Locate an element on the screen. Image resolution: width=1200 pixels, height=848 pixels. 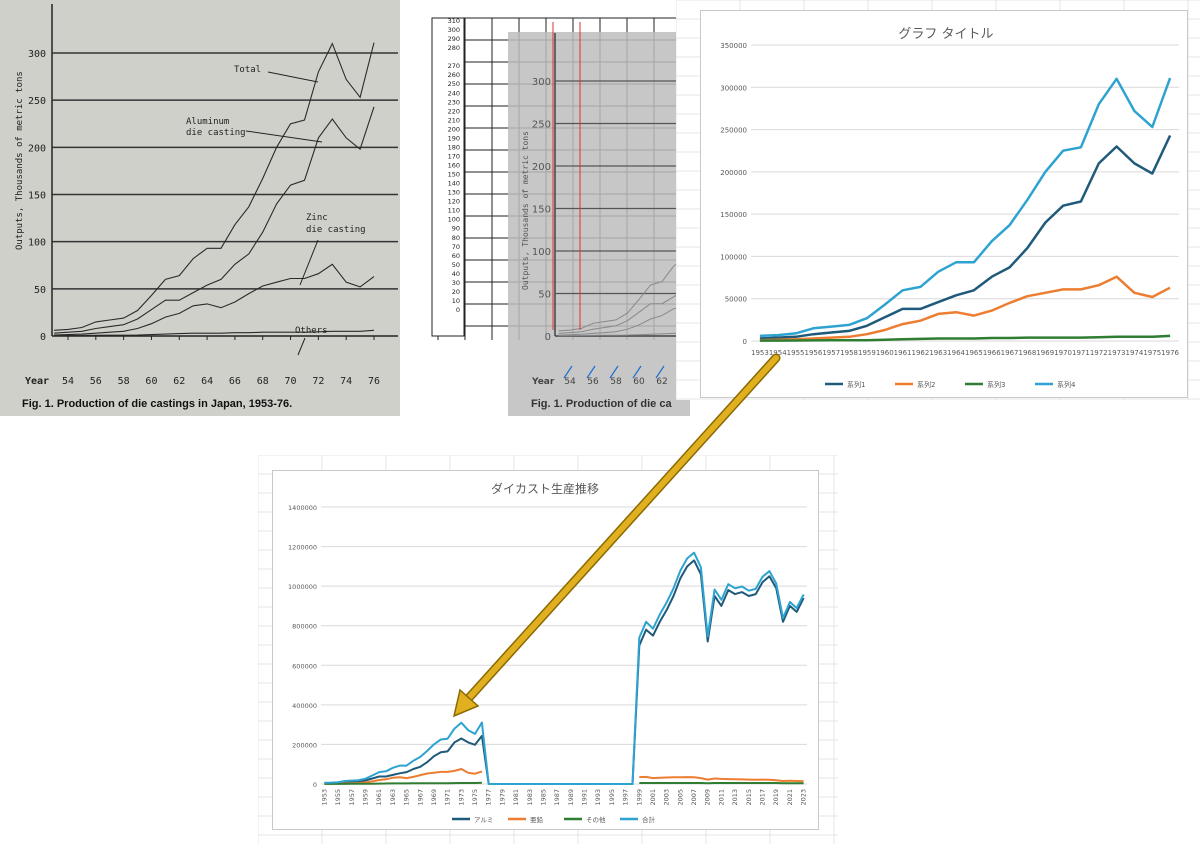
scan-xtick-label: 64 is located at coordinates (207, 381).